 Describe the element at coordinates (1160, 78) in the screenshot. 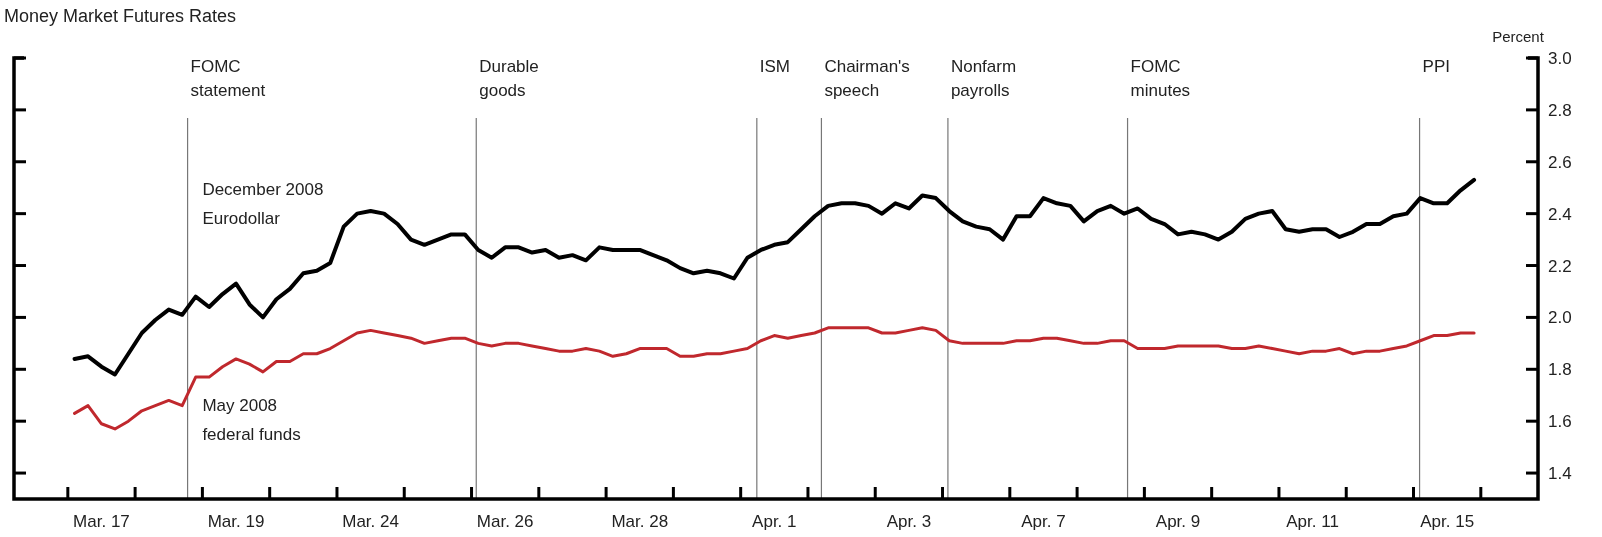

I see `annotation: FOMC minutes` at that location.